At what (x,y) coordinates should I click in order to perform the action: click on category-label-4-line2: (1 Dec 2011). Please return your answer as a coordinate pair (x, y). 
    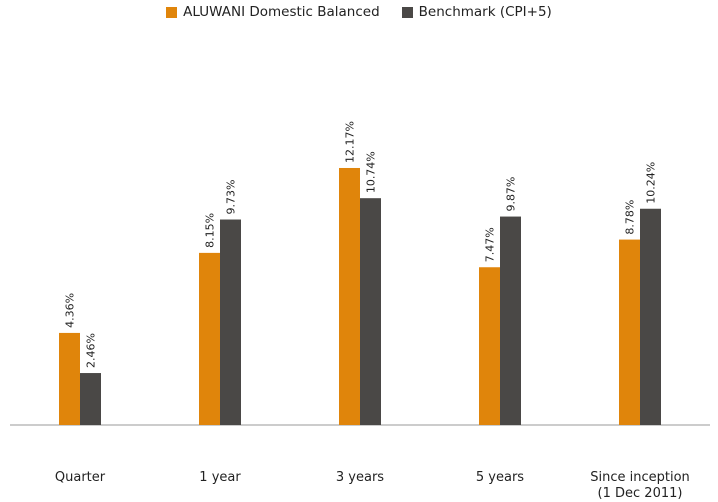
    Looking at the image, I should click on (640, 493).